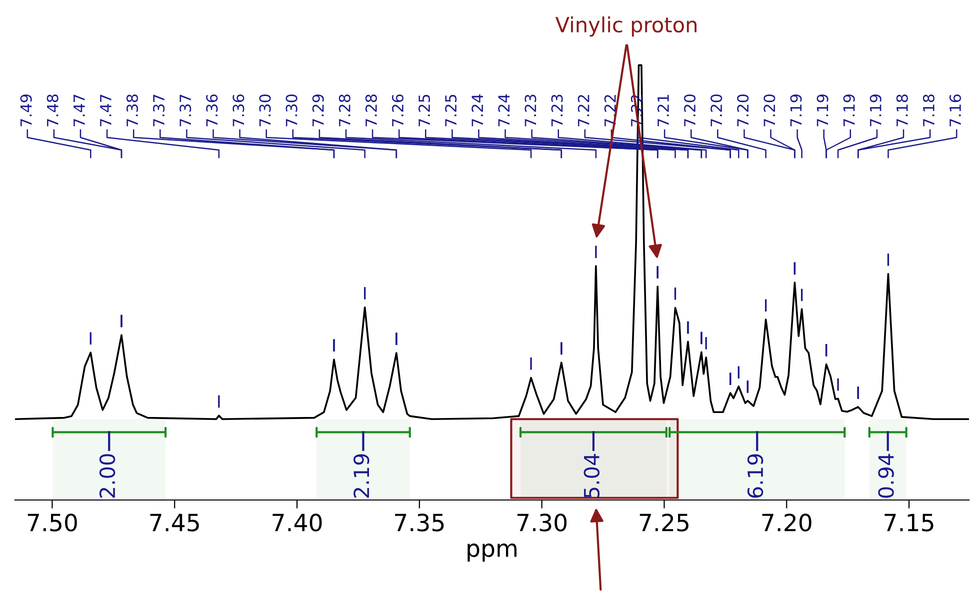 This screenshot has width=978, height=596. Describe the element at coordinates (955, 110) in the screenshot. I see `annotation: 7.16` at that location.